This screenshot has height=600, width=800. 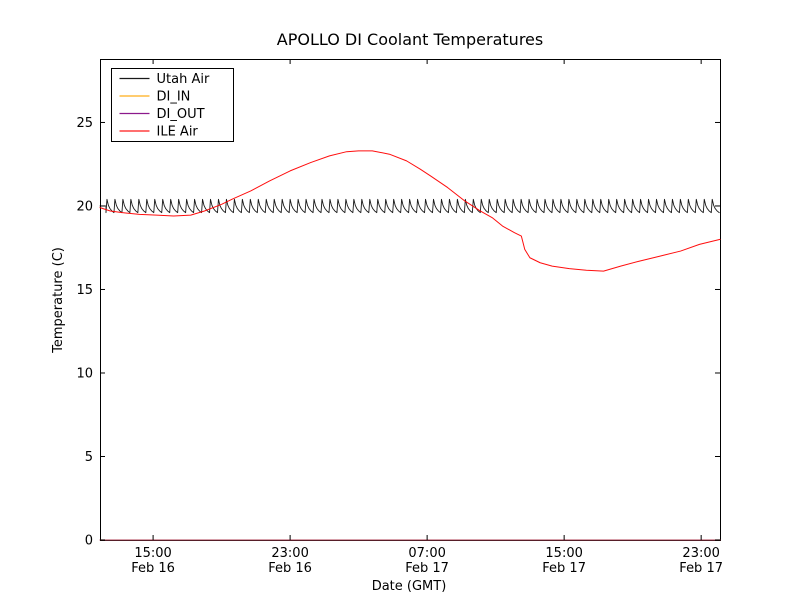 What do you see at coordinates (89, 541) in the screenshot?
I see `y-tick-label: 0` at bounding box center [89, 541].